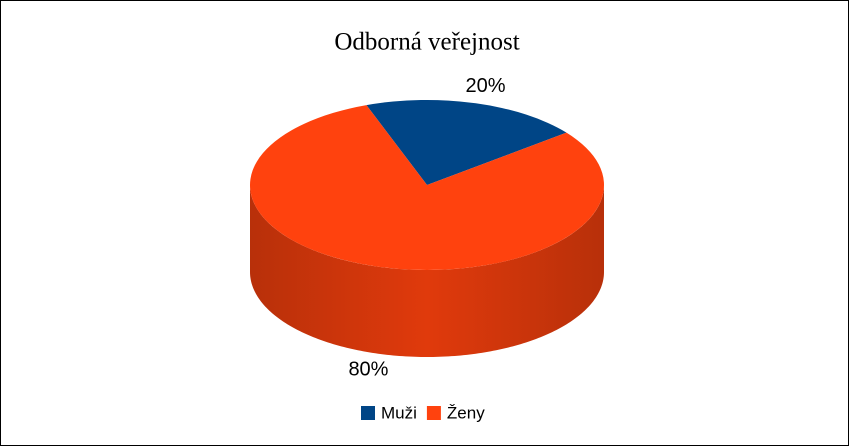  I want to click on chart-title: Odborná veřejnost, so click(426, 42).